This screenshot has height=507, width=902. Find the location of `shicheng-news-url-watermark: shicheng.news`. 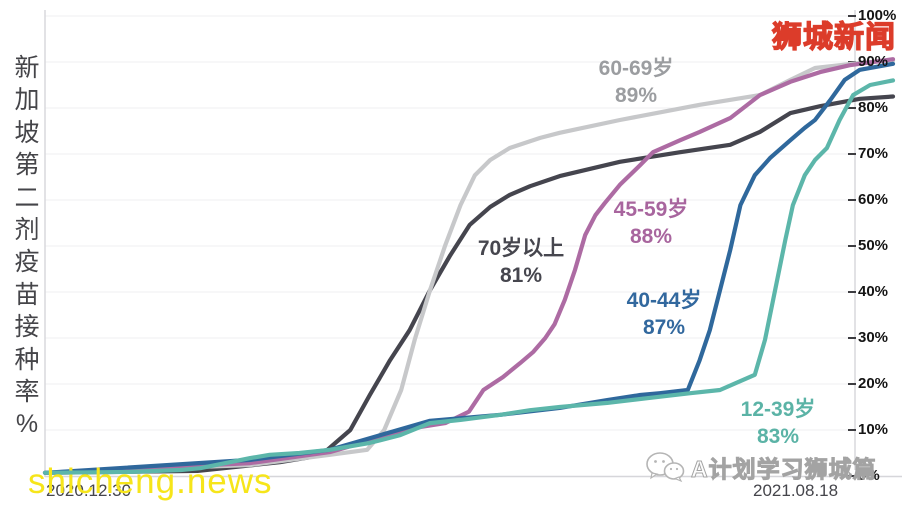

shicheng-news-url-watermark: shicheng.news is located at coordinates (150, 481).